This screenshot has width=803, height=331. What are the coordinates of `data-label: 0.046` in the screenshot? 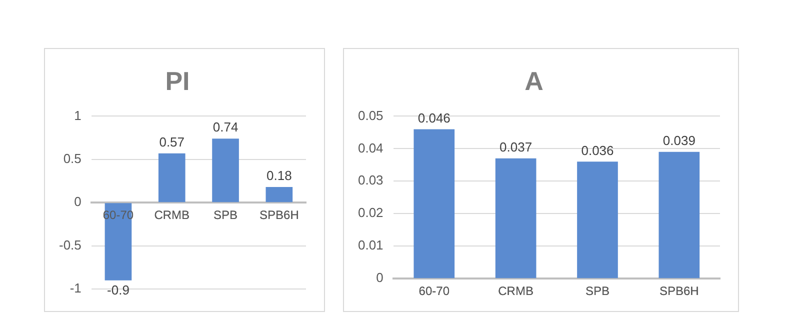 It's located at (434, 118).